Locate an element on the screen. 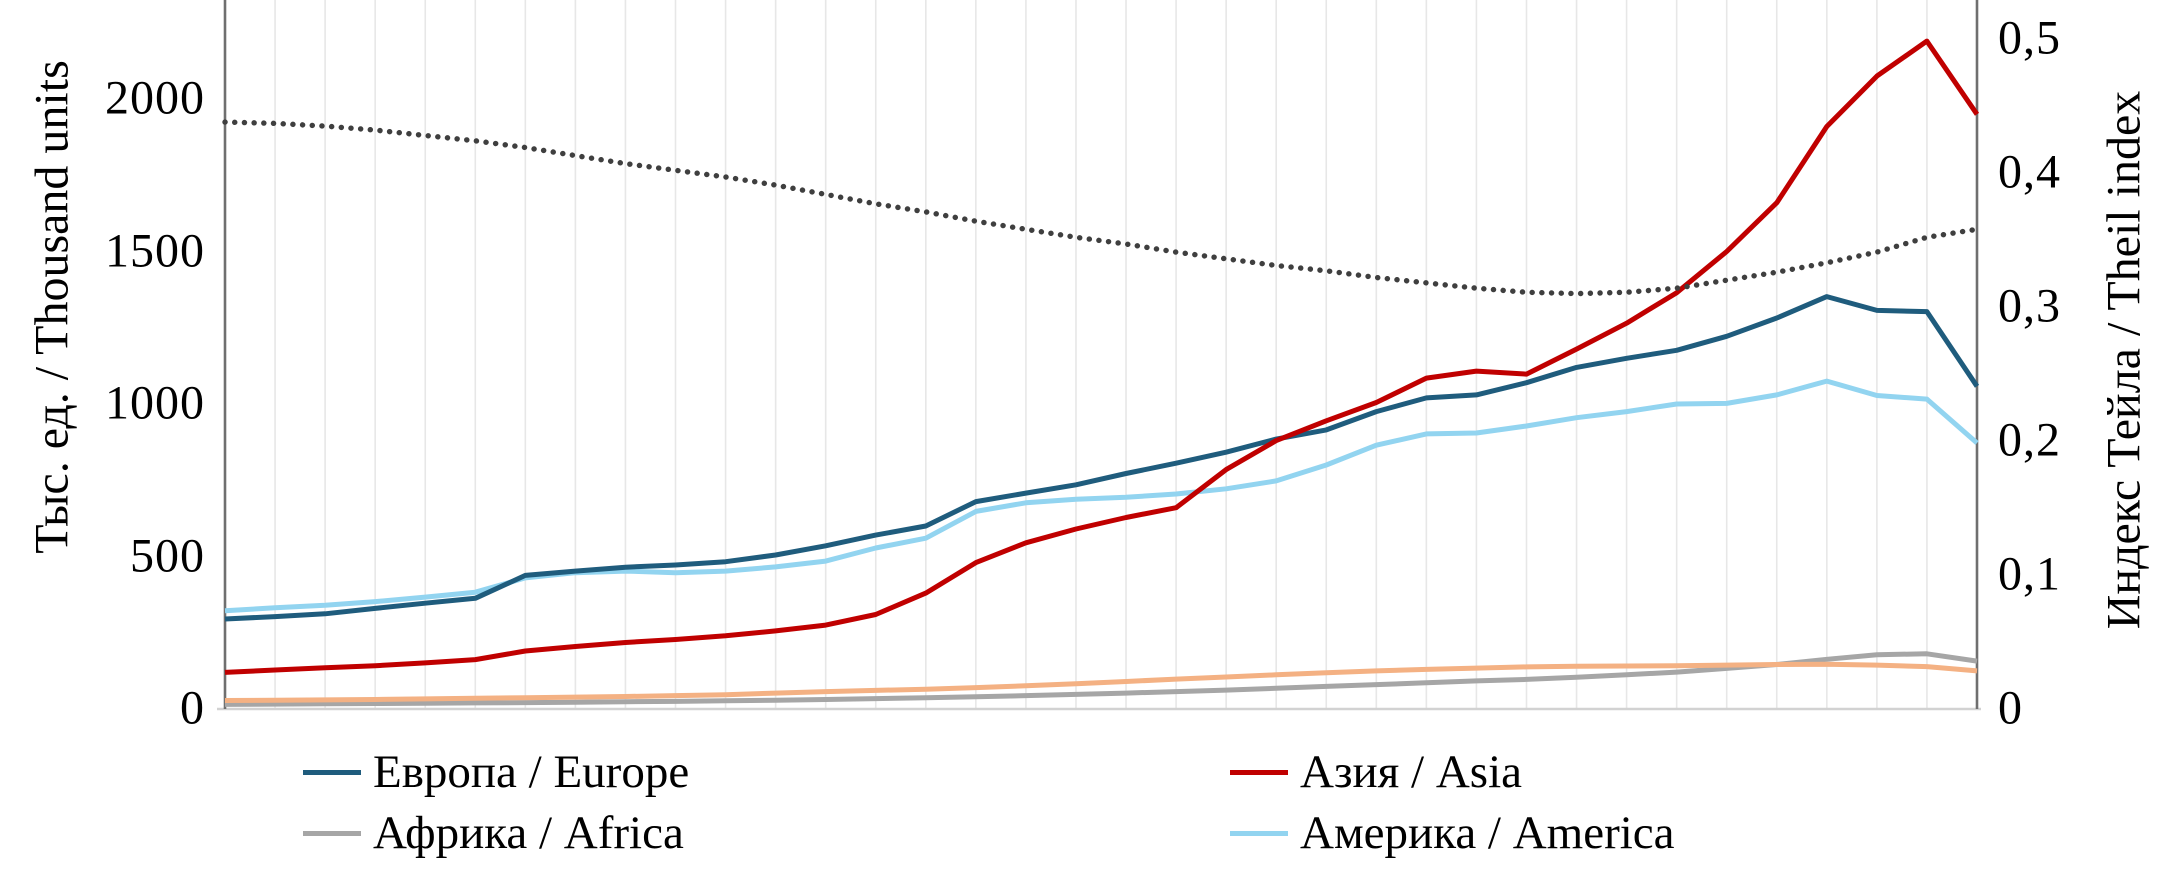  legend-item-africa: Африка / Africa is located at coordinates (493, 833).